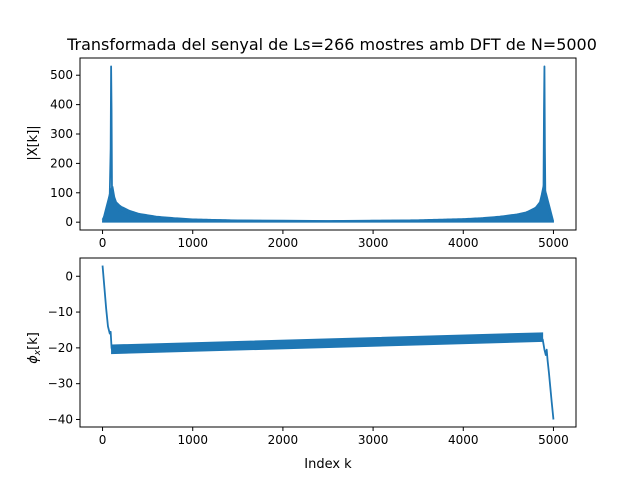 This screenshot has width=640, height=480. Describe the element at coordinates (61, 75) in the screenshot. I see `magnitude-y-tick-label: 500` at that location.